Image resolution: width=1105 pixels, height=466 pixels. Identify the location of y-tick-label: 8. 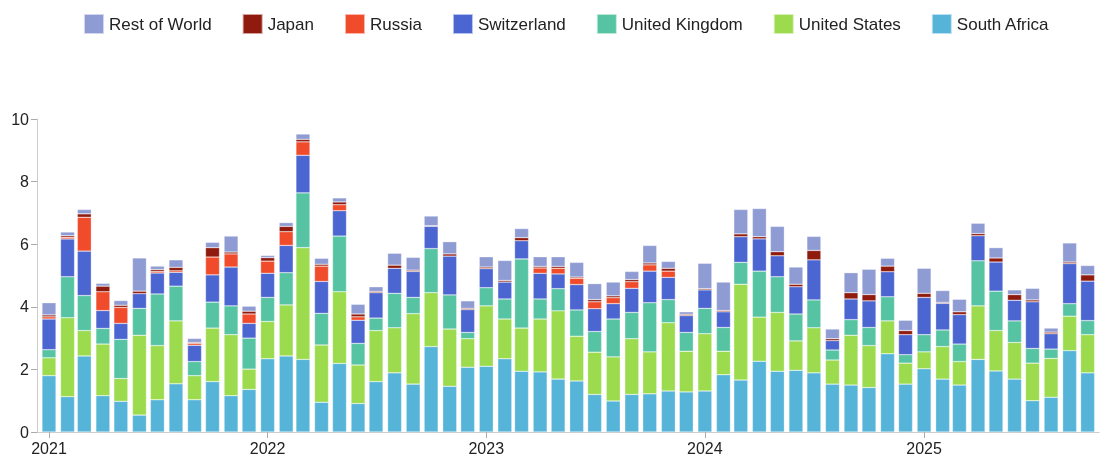
(25, 182).